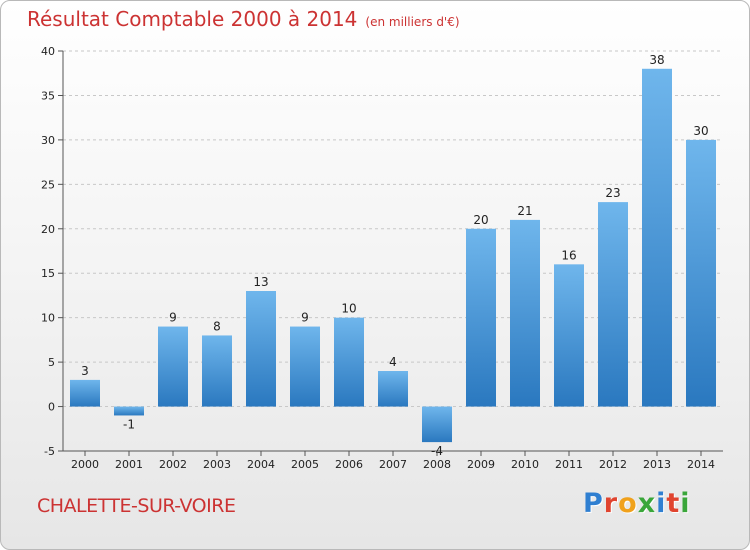  Describe the element at coordinates (48, 229) in the screenshot. I see `y-tick-label: 20` at that location.